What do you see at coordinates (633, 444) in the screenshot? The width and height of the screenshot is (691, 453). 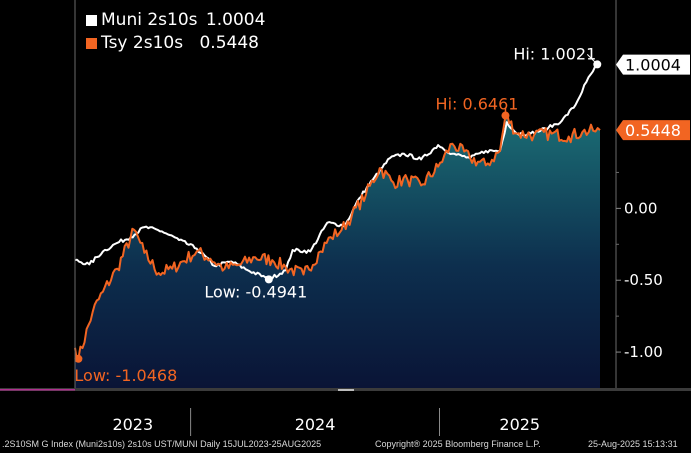 I see `footer-timestamp: 25-Aug-2025 15:13:31` at bounding box center [633, 444].